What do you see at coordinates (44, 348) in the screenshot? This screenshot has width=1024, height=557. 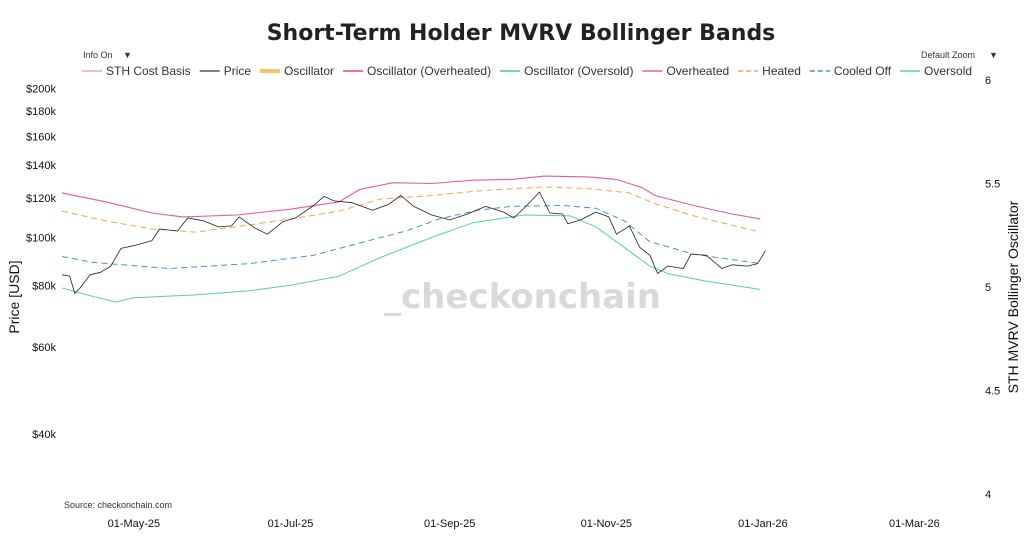 I see `y-tick-label: $60k` at bounding box center [44, 348].